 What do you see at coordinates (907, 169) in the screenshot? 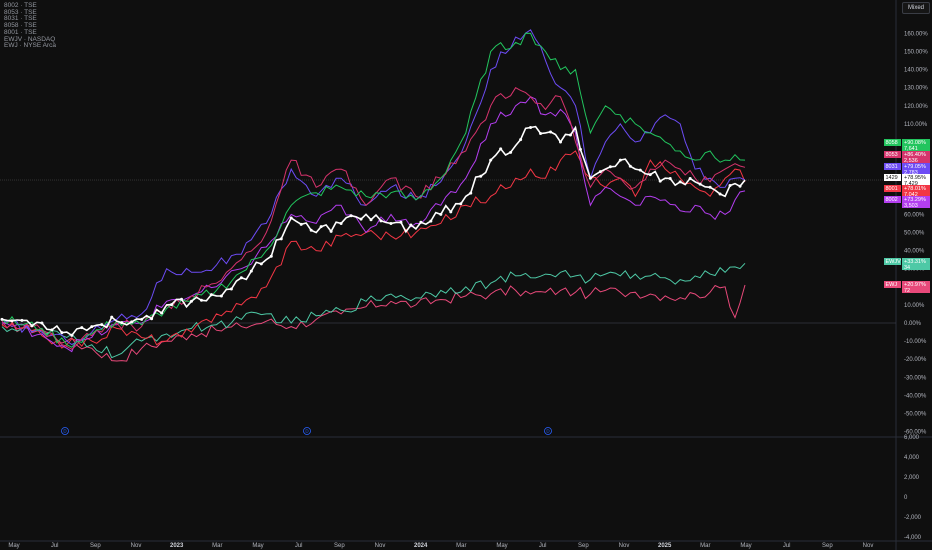
I see `value-tag-8031: 8031 +79.05%2,783` at bounding box center [907, 169].